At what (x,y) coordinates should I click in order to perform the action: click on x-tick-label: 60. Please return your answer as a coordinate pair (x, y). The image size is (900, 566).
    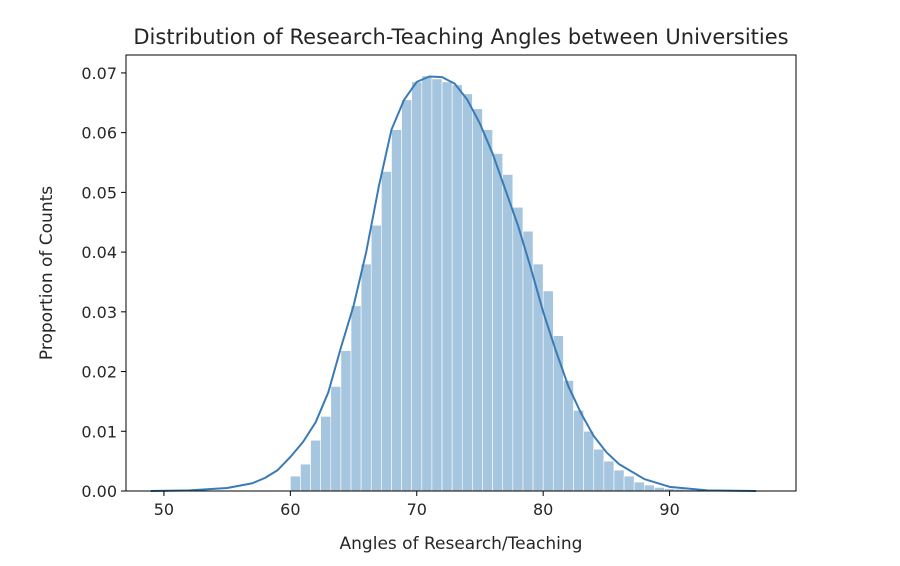
    Looking at the image, I should click on (290, 509).